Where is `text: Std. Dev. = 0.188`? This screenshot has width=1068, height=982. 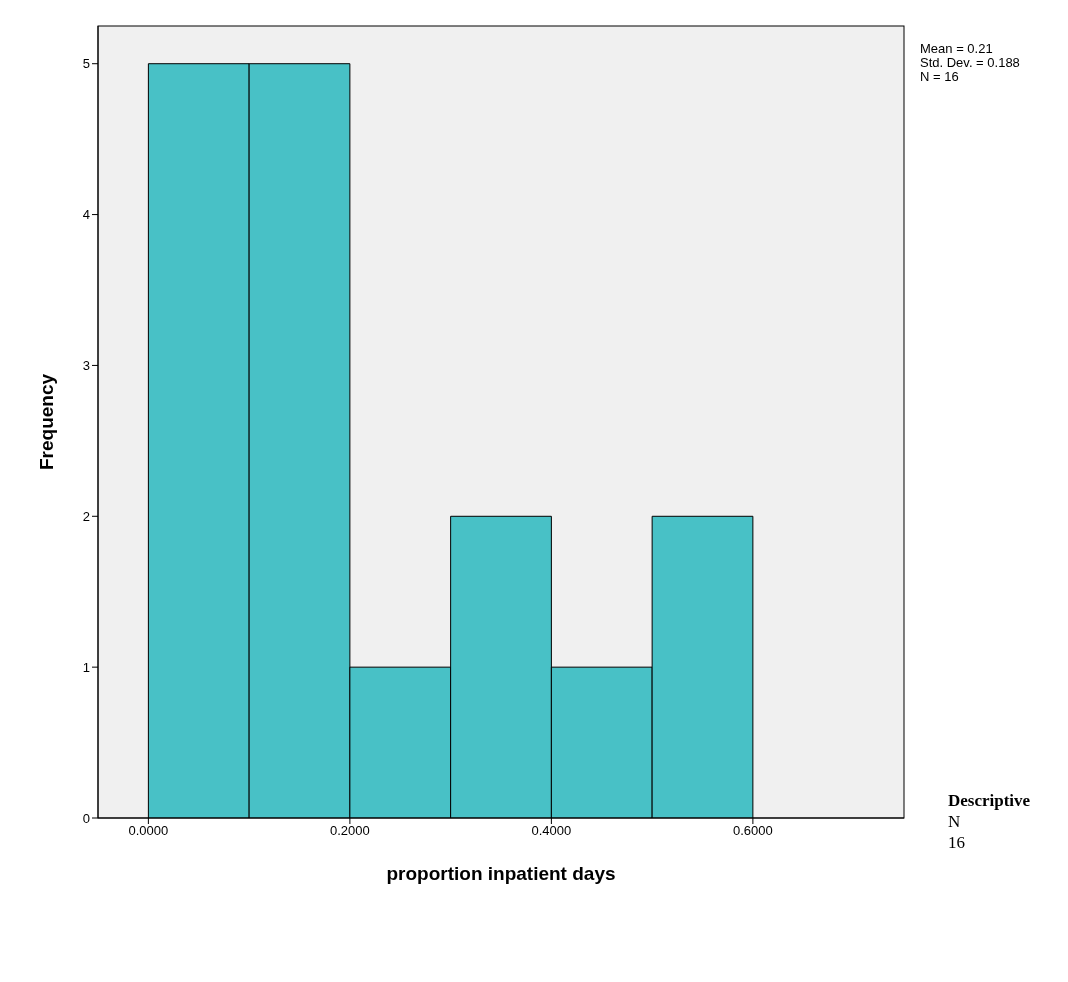 text: Std. Dev. = 0.188 is located at coordinates (970, 62).